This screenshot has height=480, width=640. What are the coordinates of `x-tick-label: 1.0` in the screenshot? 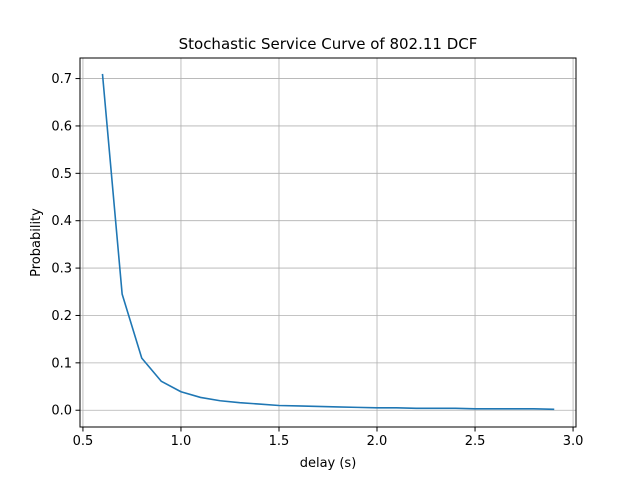 It's located at (181, 441).